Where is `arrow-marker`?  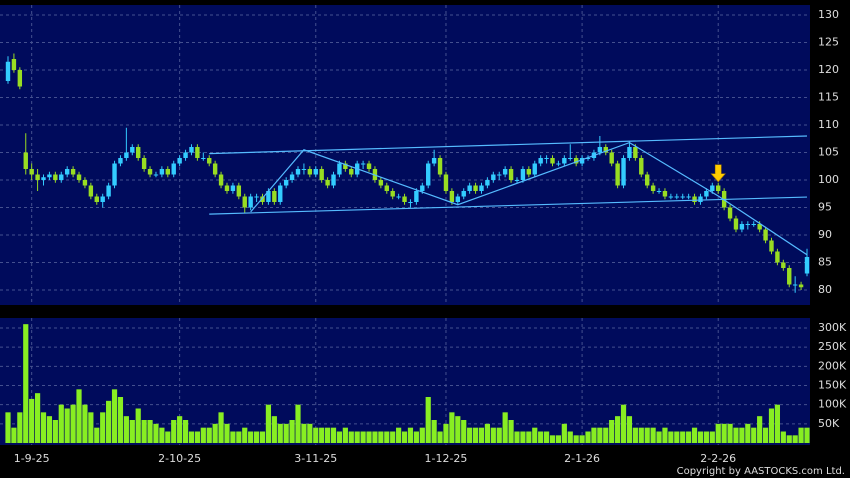 arrow-marker is located at coordinates (718, 173).